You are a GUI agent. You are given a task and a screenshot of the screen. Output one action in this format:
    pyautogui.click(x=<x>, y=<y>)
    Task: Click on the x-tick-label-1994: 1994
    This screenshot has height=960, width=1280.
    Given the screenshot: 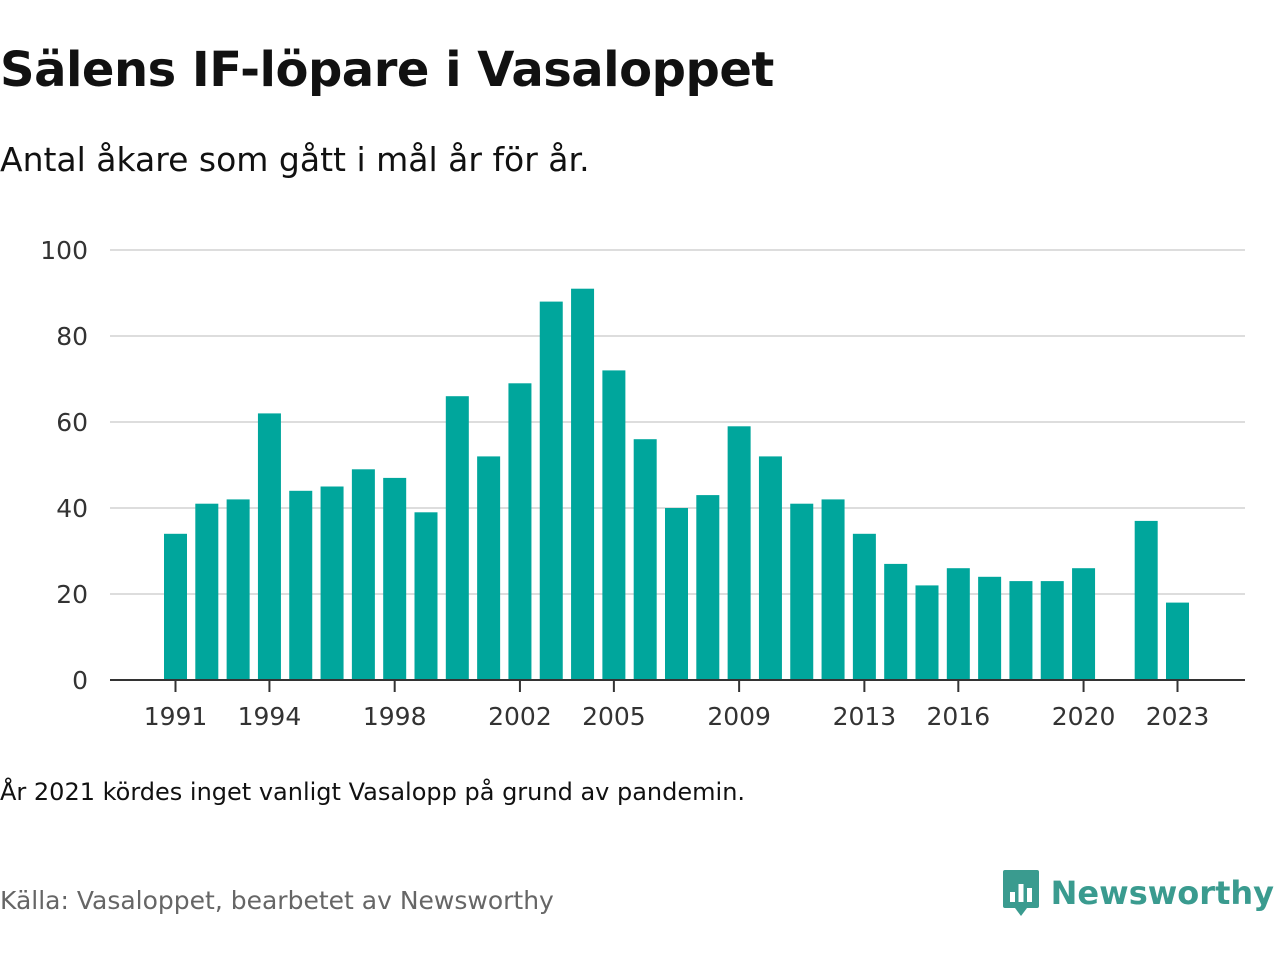 What is the action you would take?
    pyautogui.click(x=270, y=716)
    